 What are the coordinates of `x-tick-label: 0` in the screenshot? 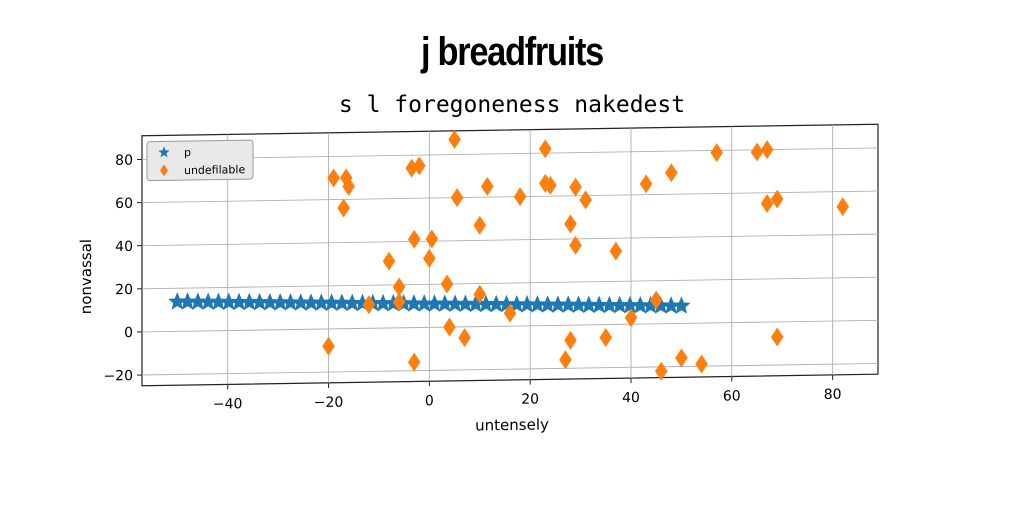 It's located at (429, 401).